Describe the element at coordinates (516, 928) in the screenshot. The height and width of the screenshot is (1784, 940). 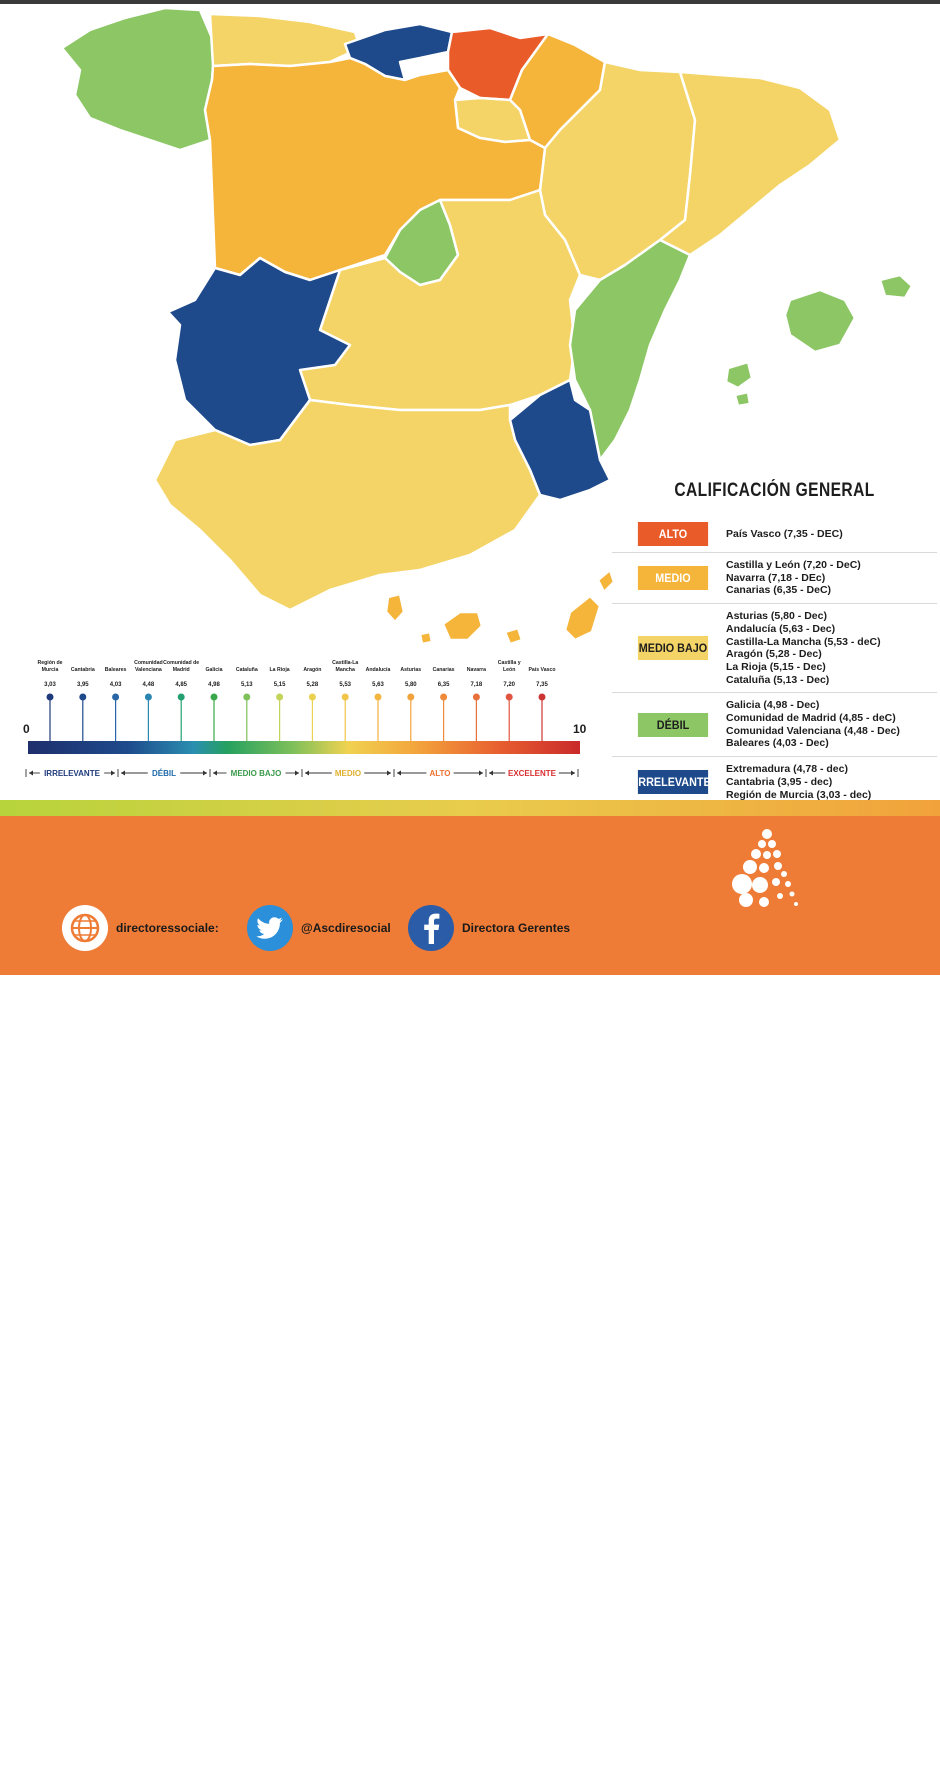
I see `facebook-text: Directora Gerentes` at that location.